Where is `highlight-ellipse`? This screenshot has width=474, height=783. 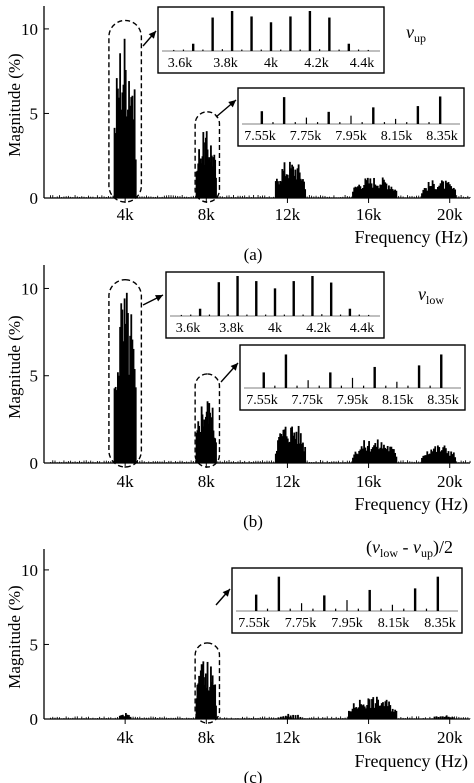
highlight-ellipse is located at coordinates (207, 683).